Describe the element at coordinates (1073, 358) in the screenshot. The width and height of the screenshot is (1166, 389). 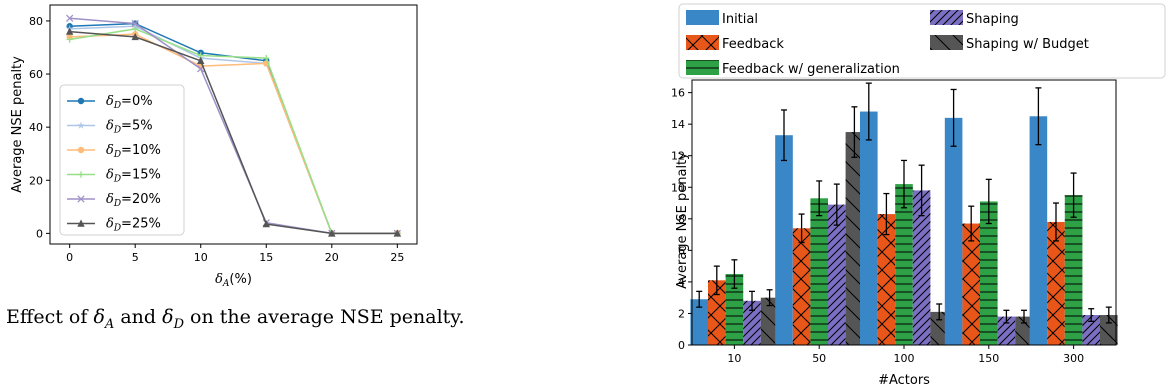
I see `x-tick-label-4: 300` at that location.